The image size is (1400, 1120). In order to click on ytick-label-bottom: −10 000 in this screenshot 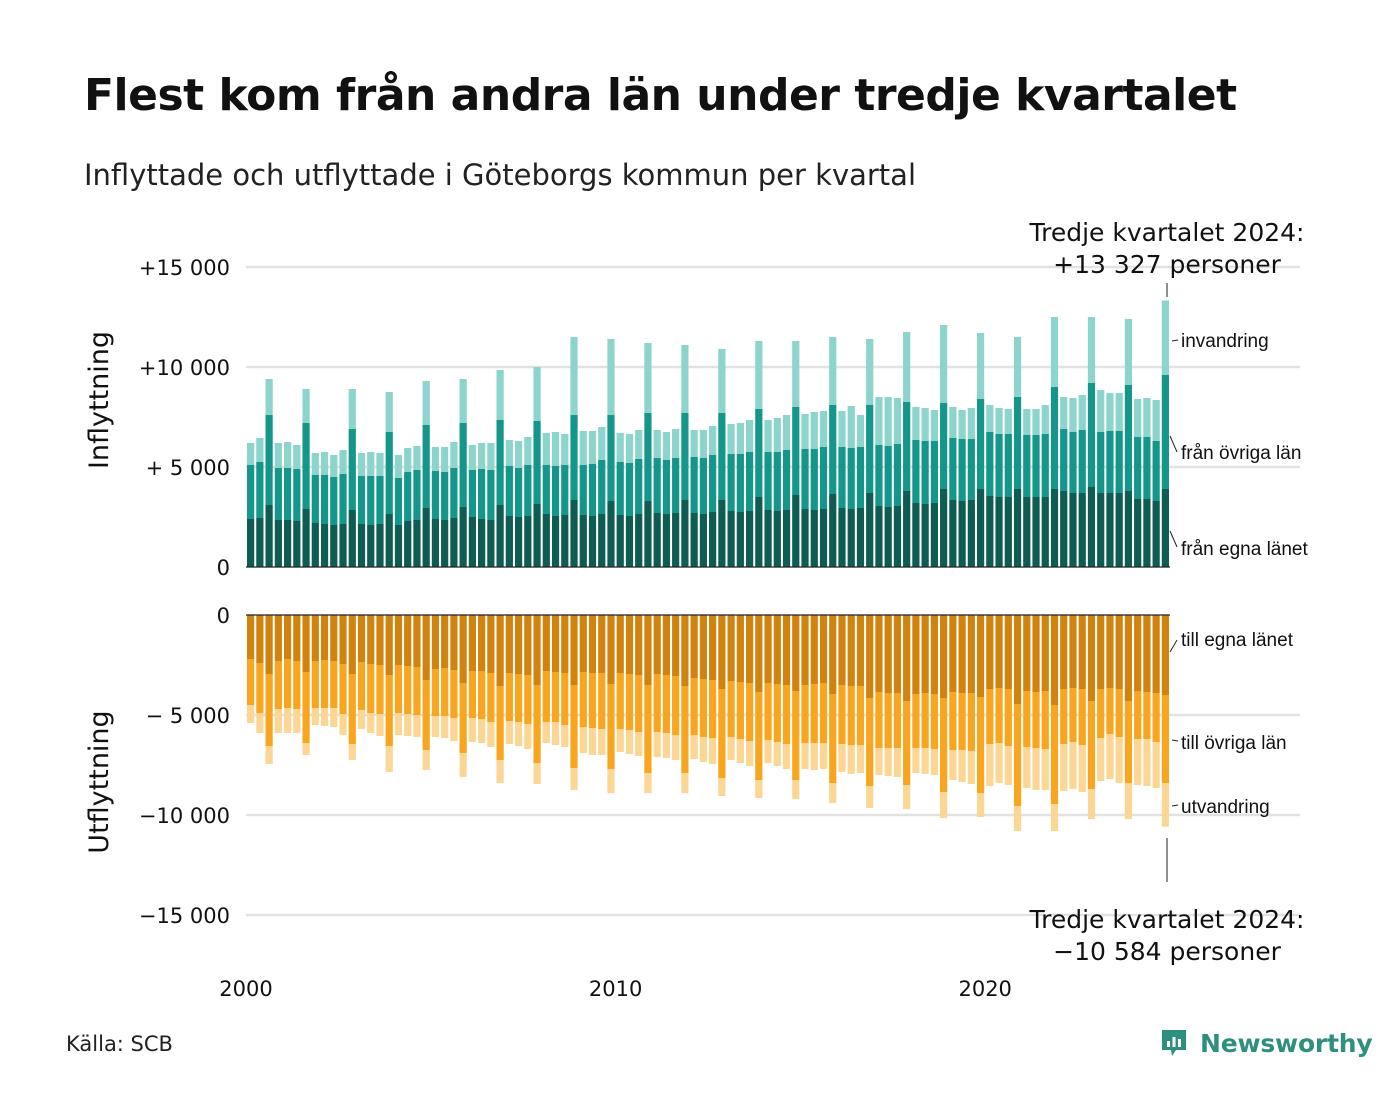, I will do `click(184, 816)`.